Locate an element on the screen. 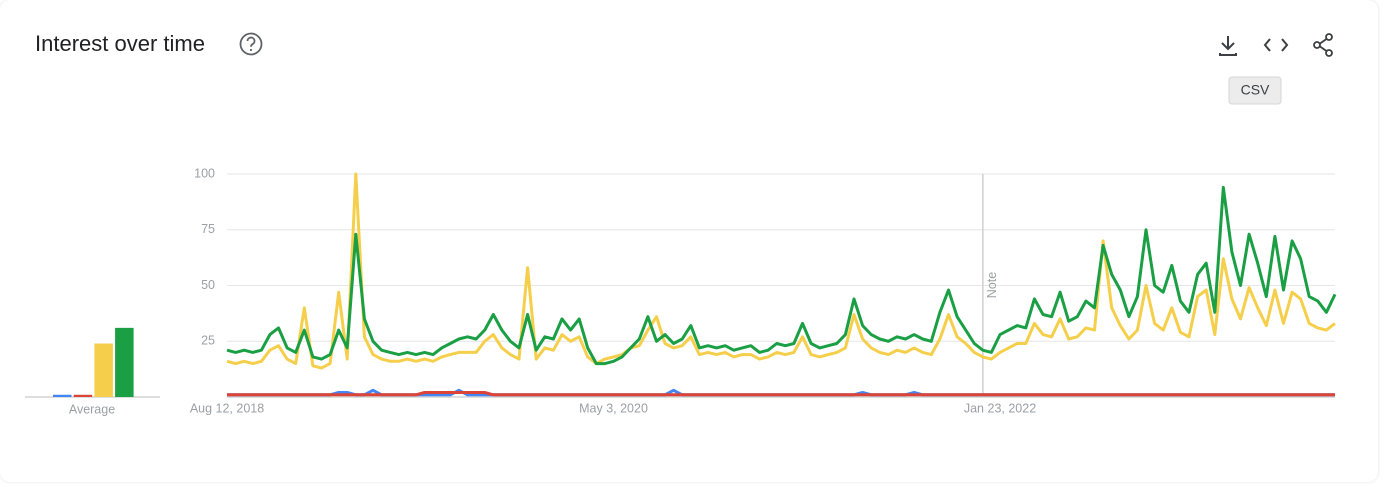 This screenshot has height=487, width=1384. x-tick-label: Aug 12, 2018 is located at coordinates (227, 408).